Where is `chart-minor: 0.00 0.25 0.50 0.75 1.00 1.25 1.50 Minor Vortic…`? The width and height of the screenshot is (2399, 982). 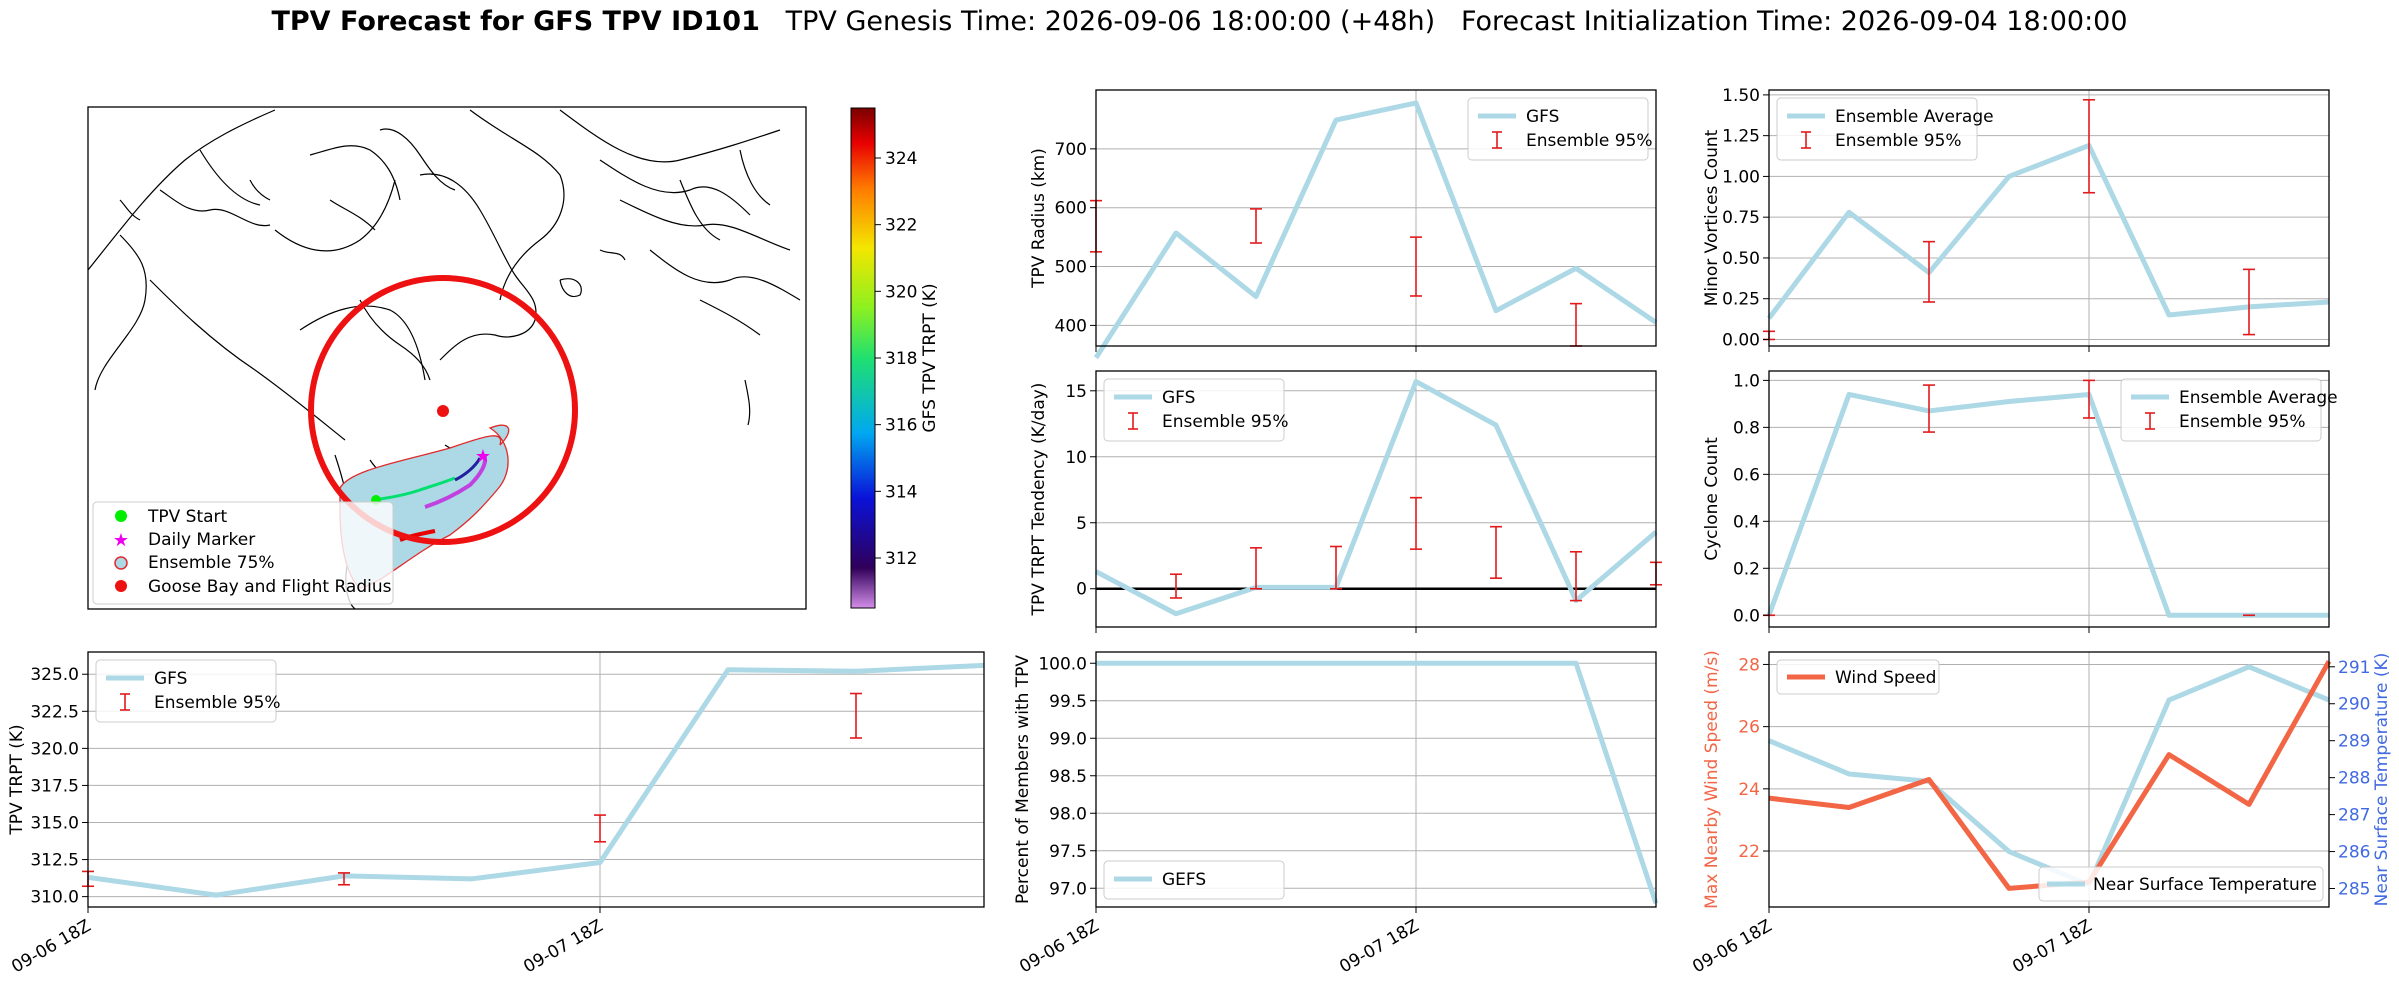 chart-minor: 0.00 0.25 0.50 0.75 1.00 1.25 1.50 Minor Vortic… is located at coordinates (2016, 219).